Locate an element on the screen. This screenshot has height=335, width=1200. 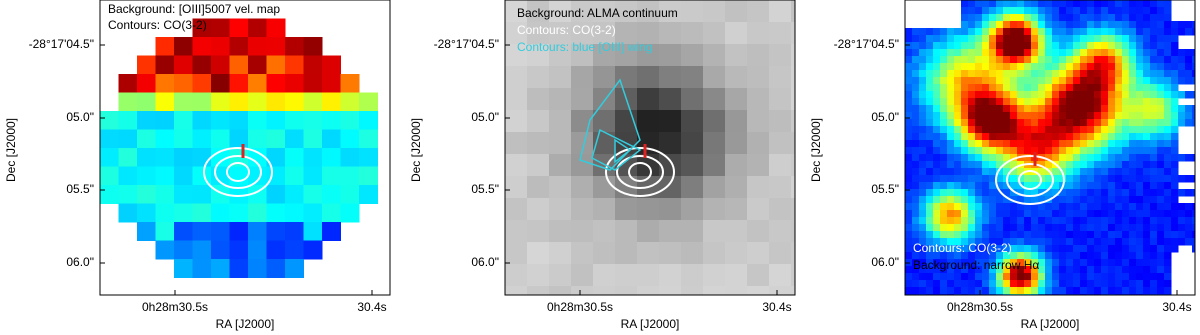
y-axis-title: Dec [J2000] is located at coordinates (816, 150).